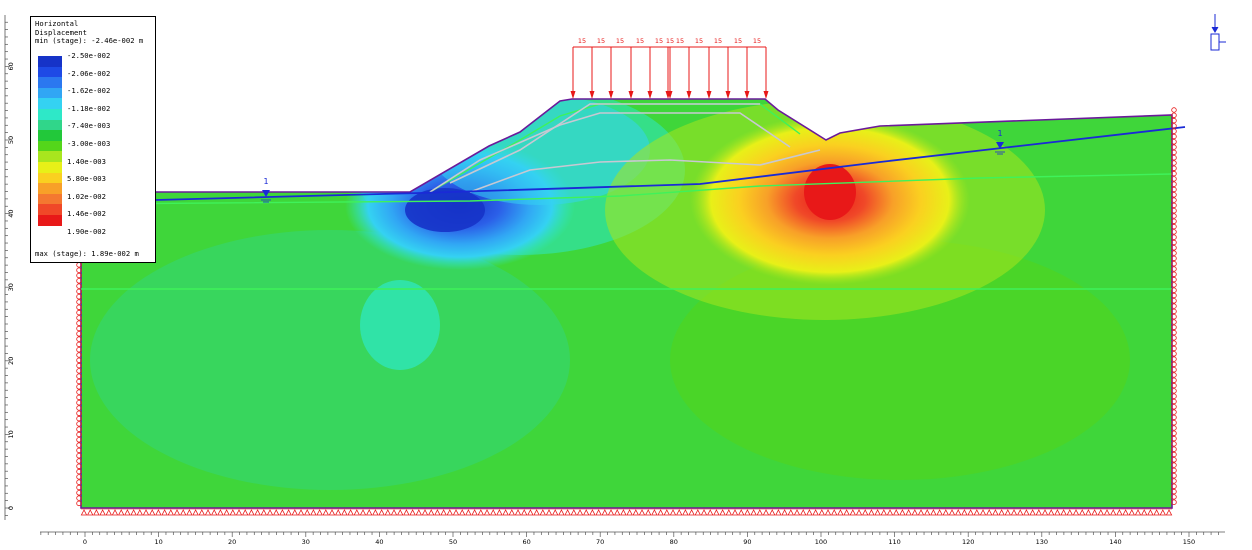  I want to click on x-tick-label: 40, so click(379, 542).